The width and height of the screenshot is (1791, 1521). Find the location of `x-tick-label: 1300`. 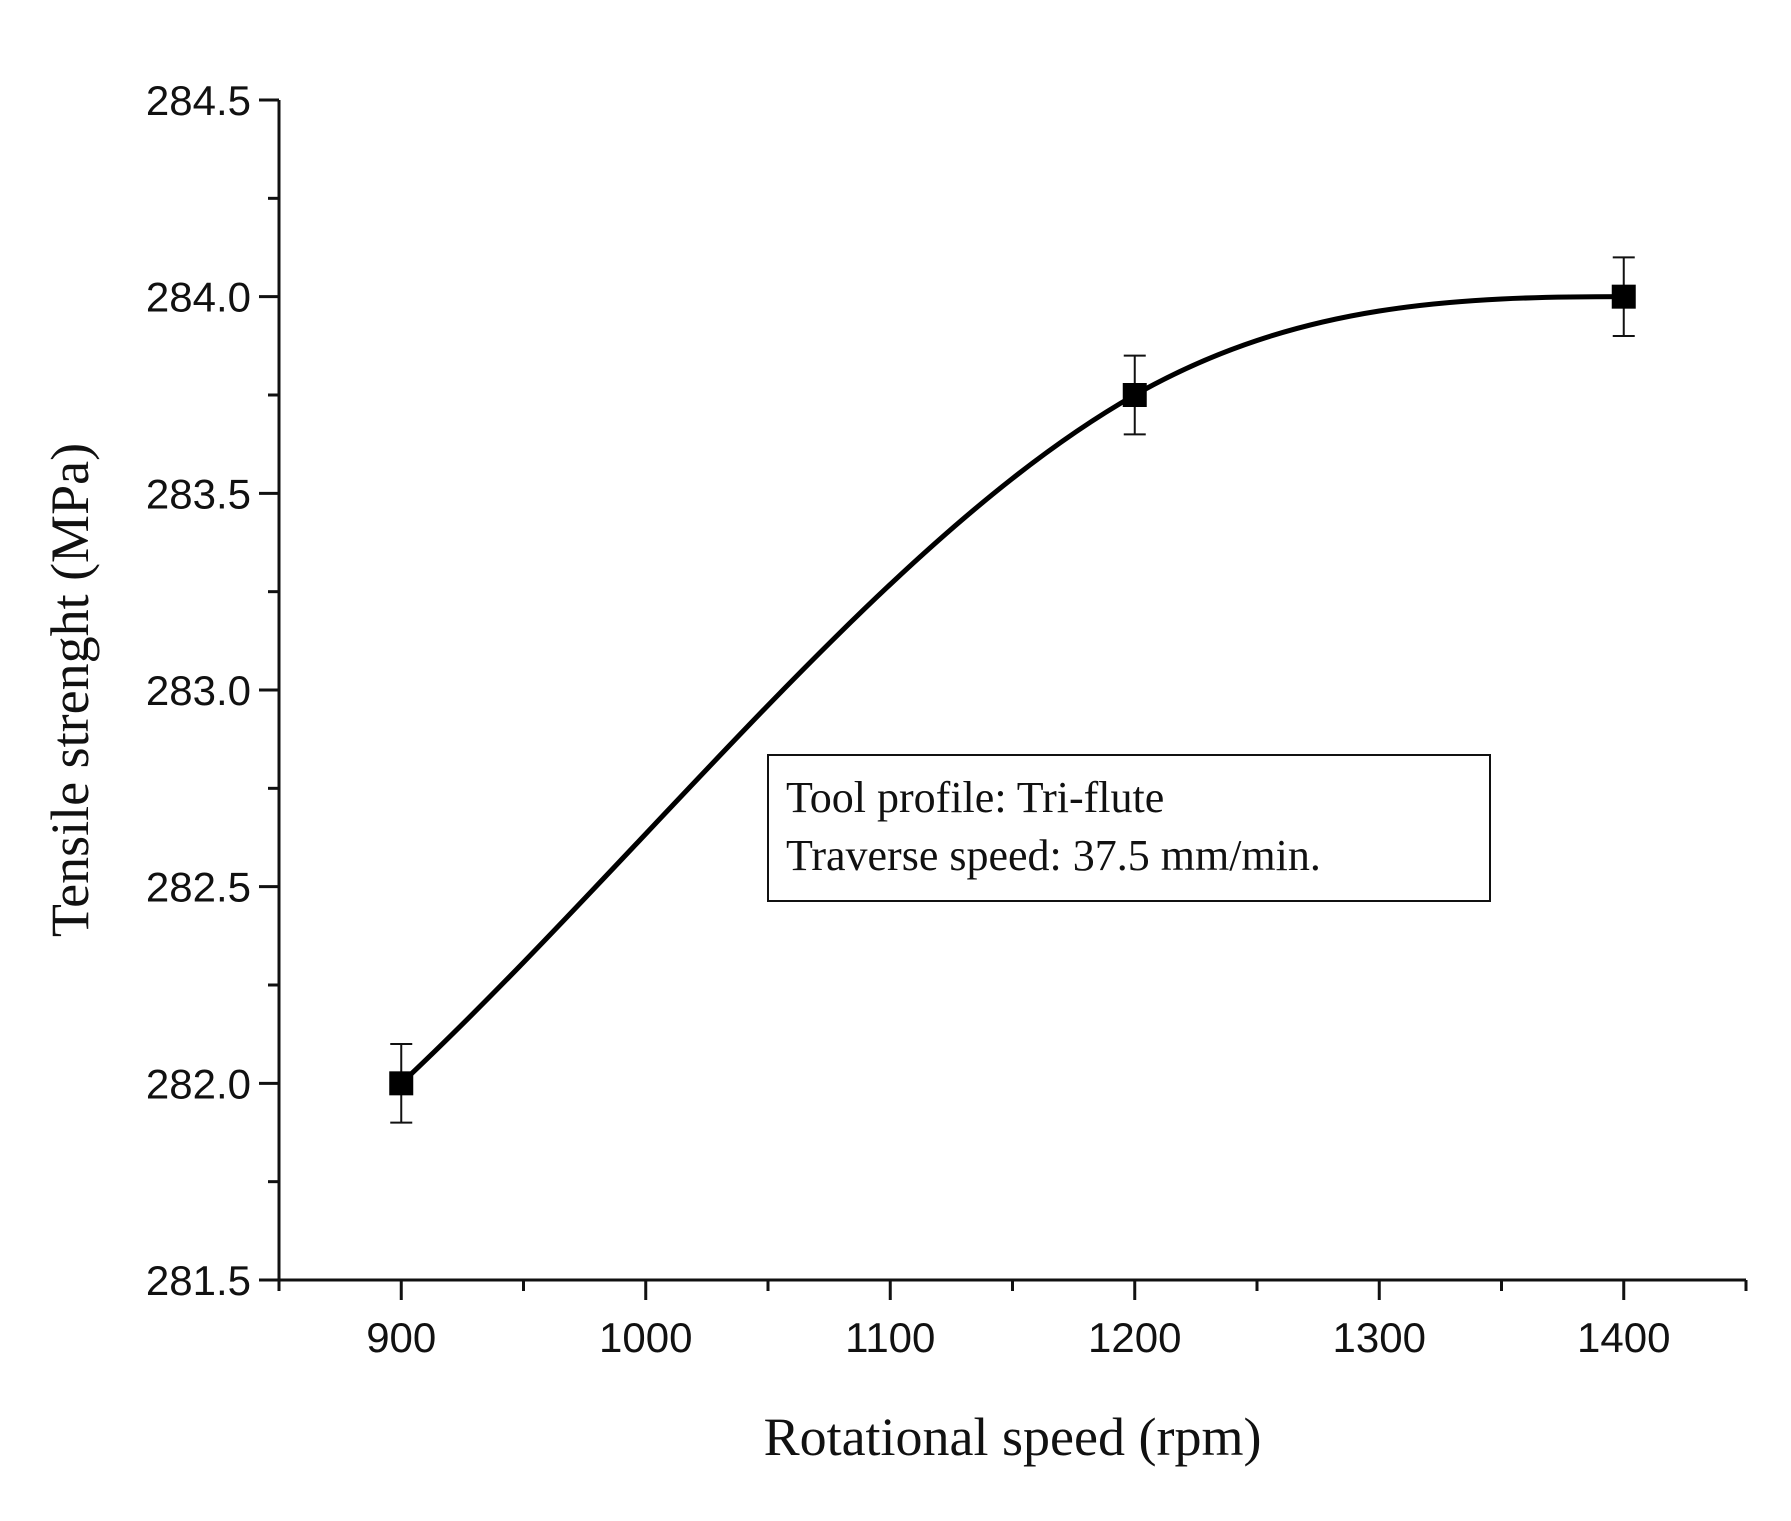

x-tick-label: 1300 is located at coordinates (1379, 1337).